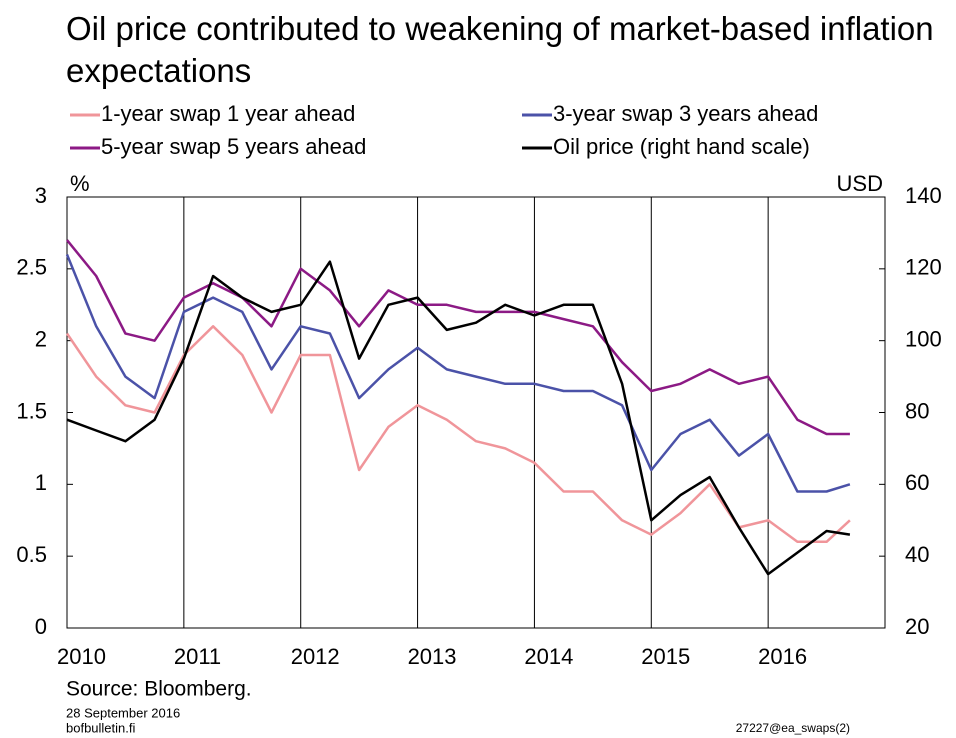  I want to click on y2-tick-label: 80, so click(917, 410).